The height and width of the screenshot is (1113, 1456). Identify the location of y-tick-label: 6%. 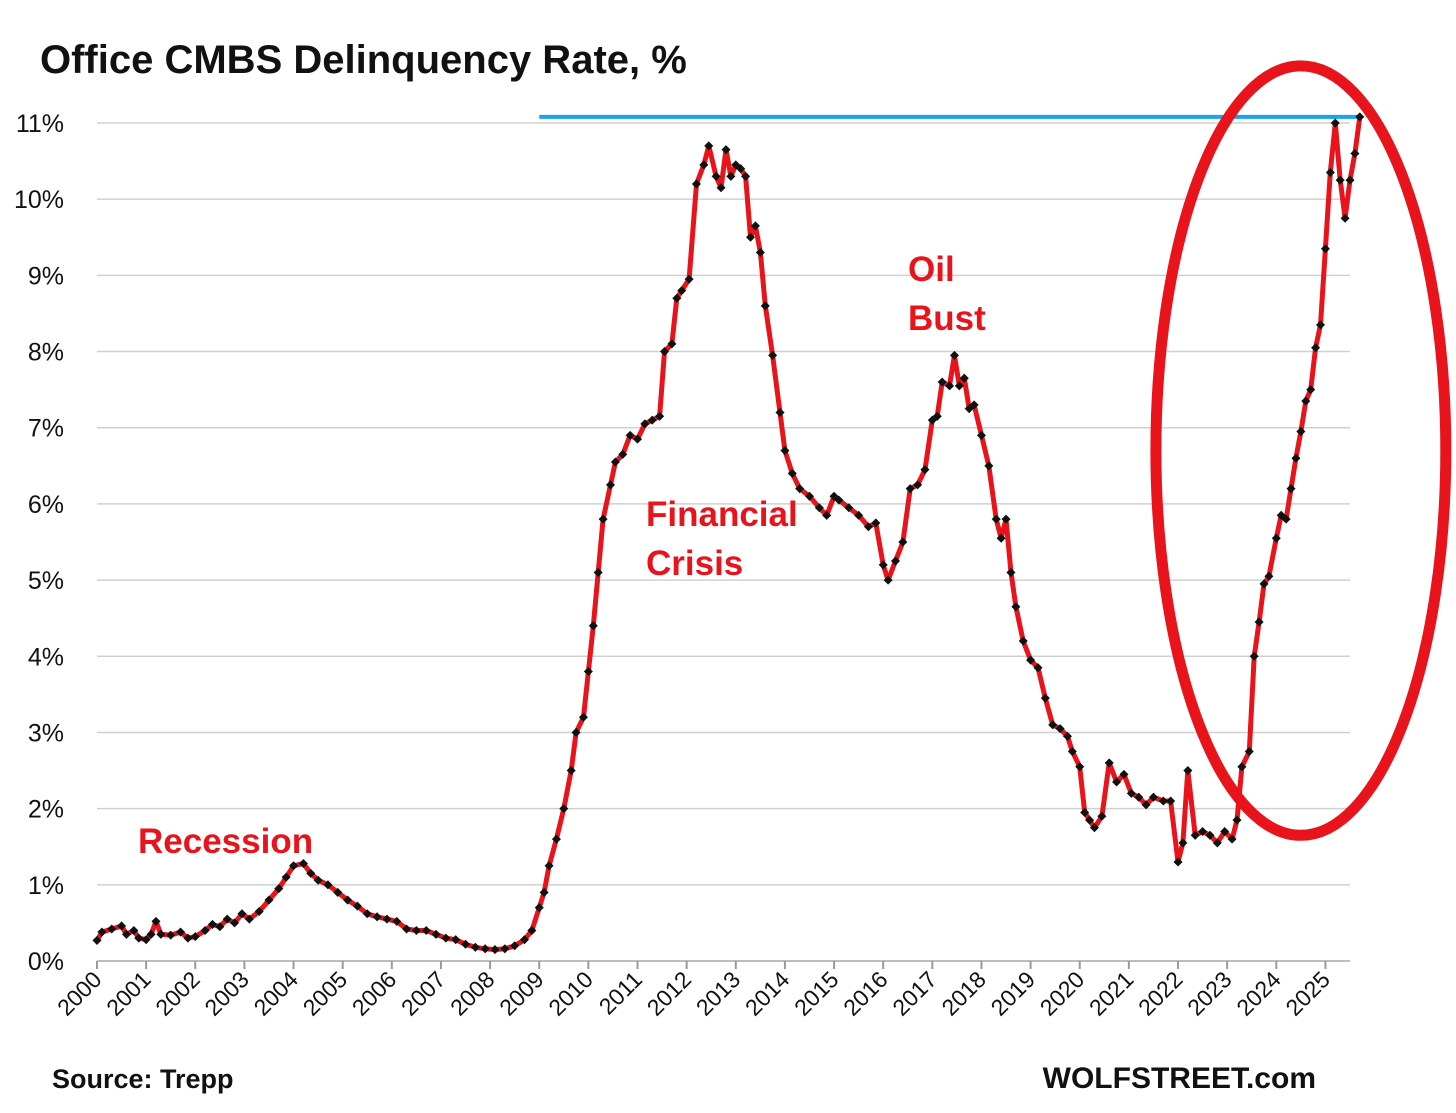
(46, 505).